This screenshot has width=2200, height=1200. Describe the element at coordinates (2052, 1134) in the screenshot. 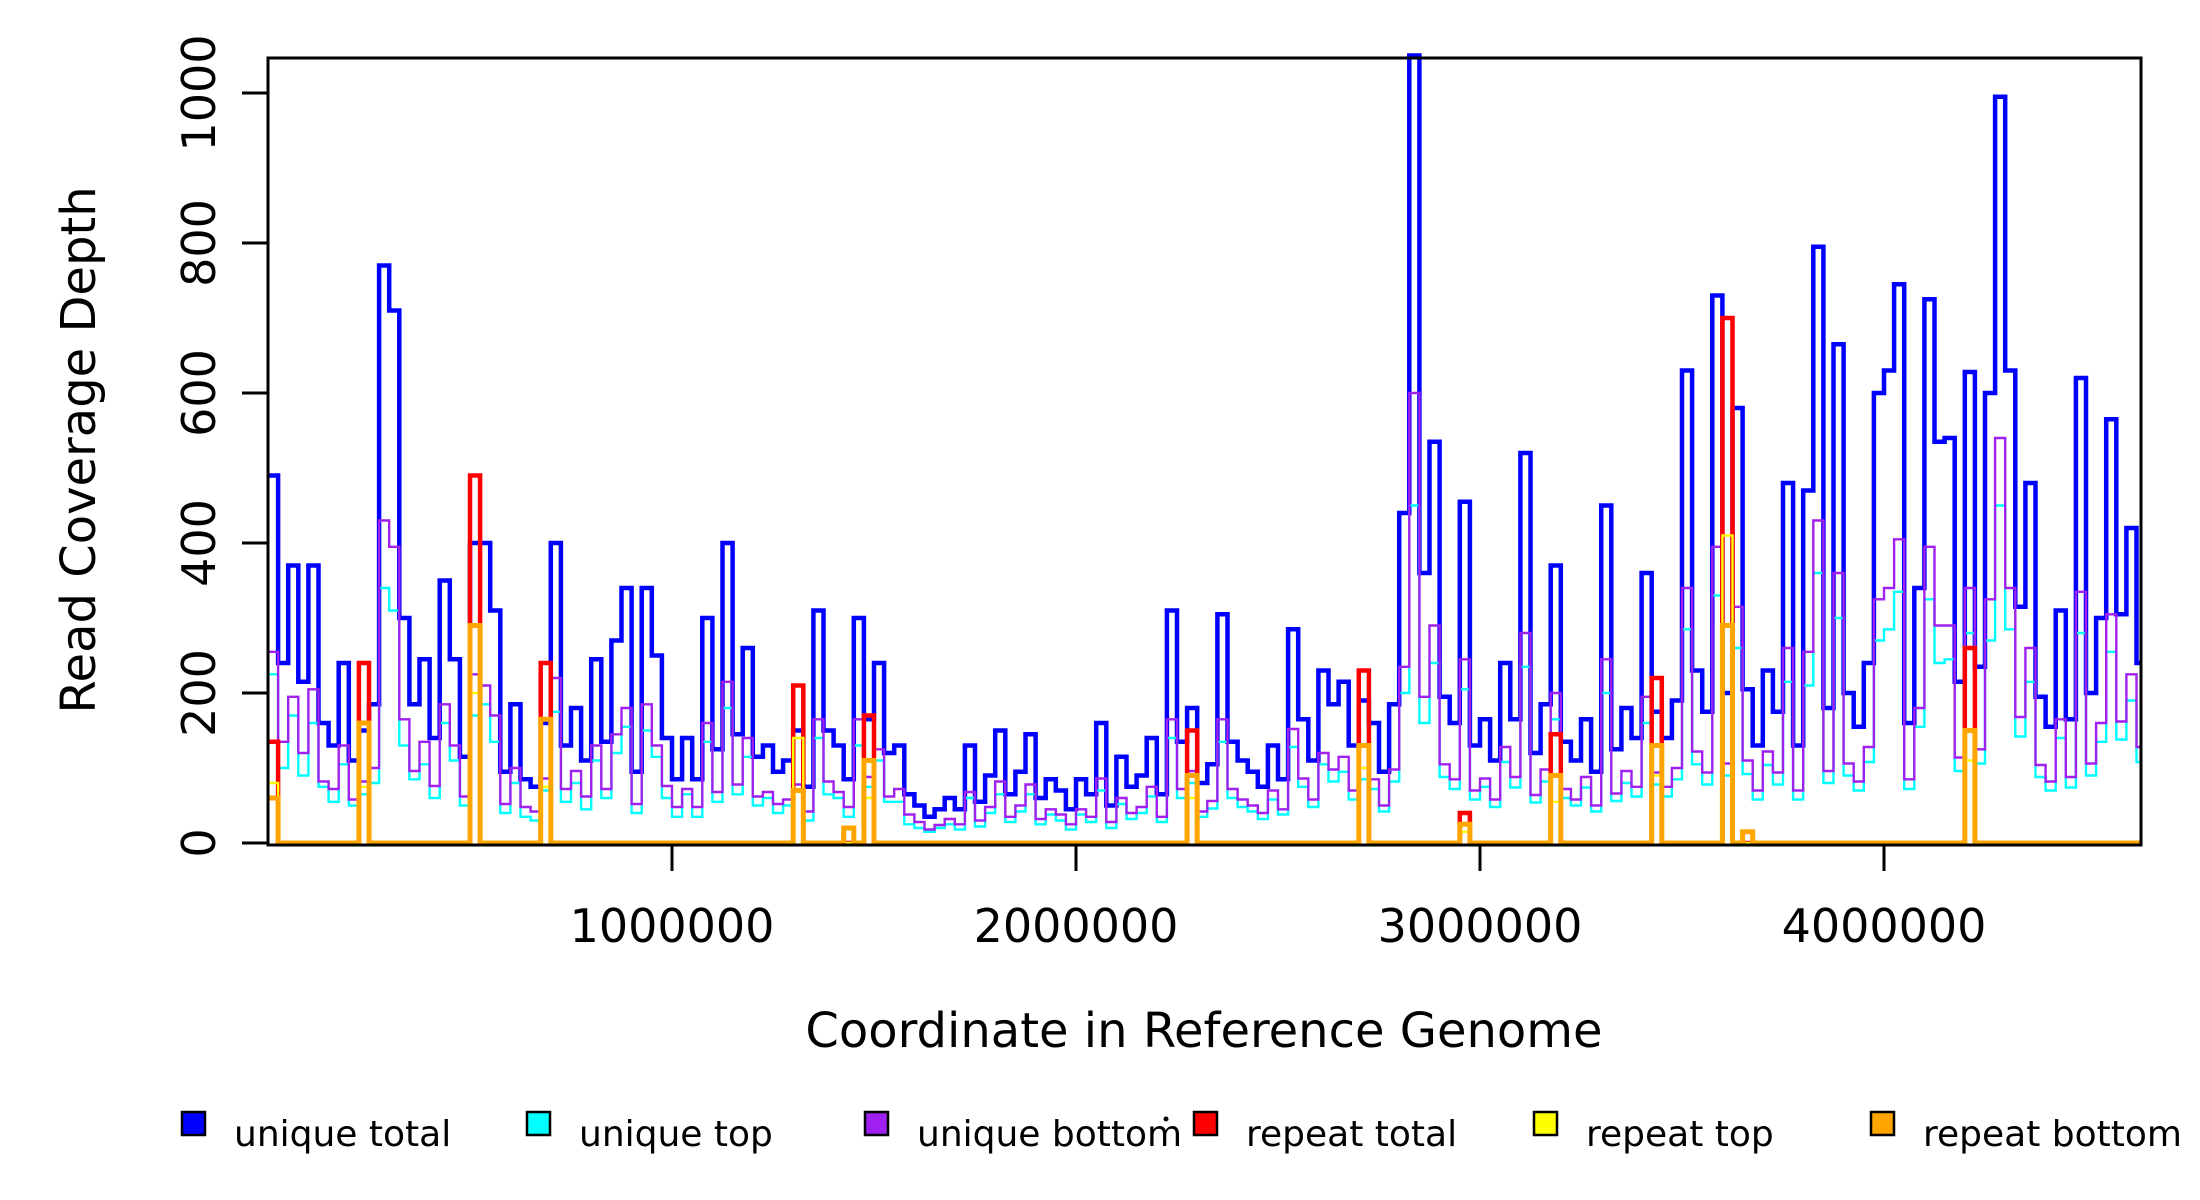

I see `legend-label: repeat bottom` at that location.